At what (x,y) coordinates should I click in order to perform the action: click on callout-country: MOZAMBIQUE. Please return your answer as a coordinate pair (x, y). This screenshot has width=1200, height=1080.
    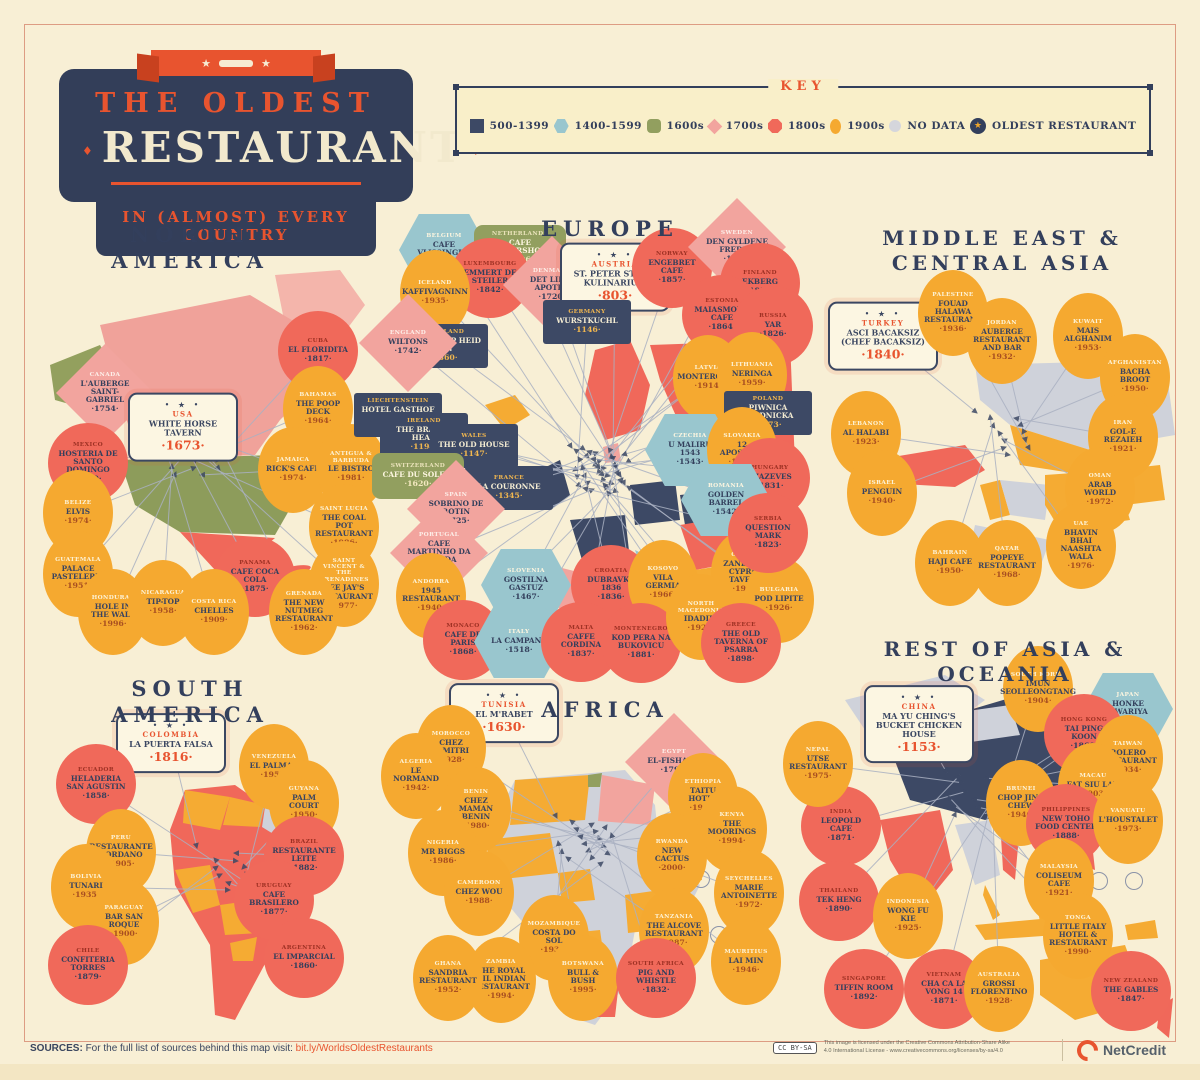
    Looking at the image, I should click on (554, 924).